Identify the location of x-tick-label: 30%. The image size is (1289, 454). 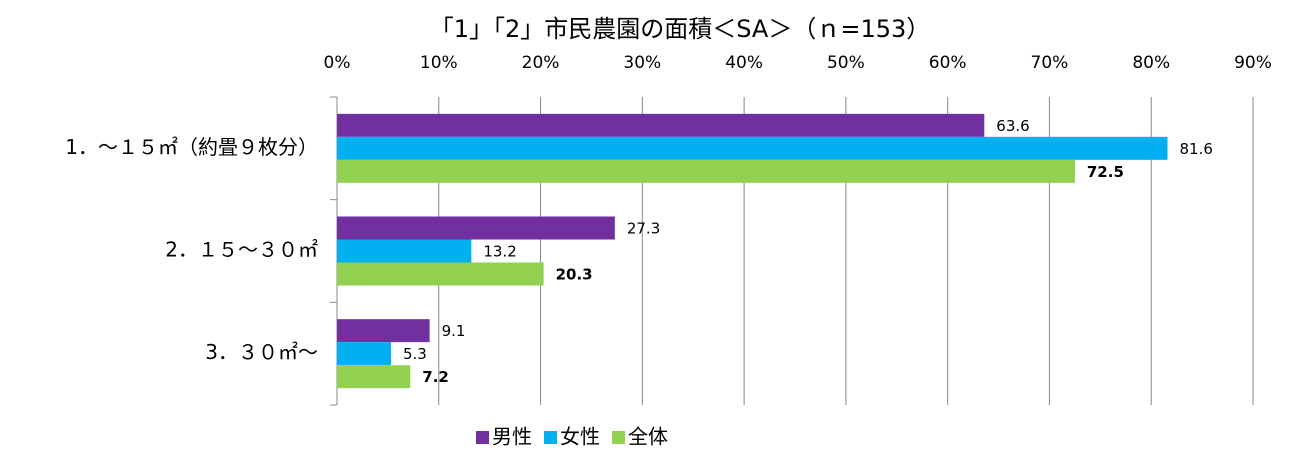
(642, 63).